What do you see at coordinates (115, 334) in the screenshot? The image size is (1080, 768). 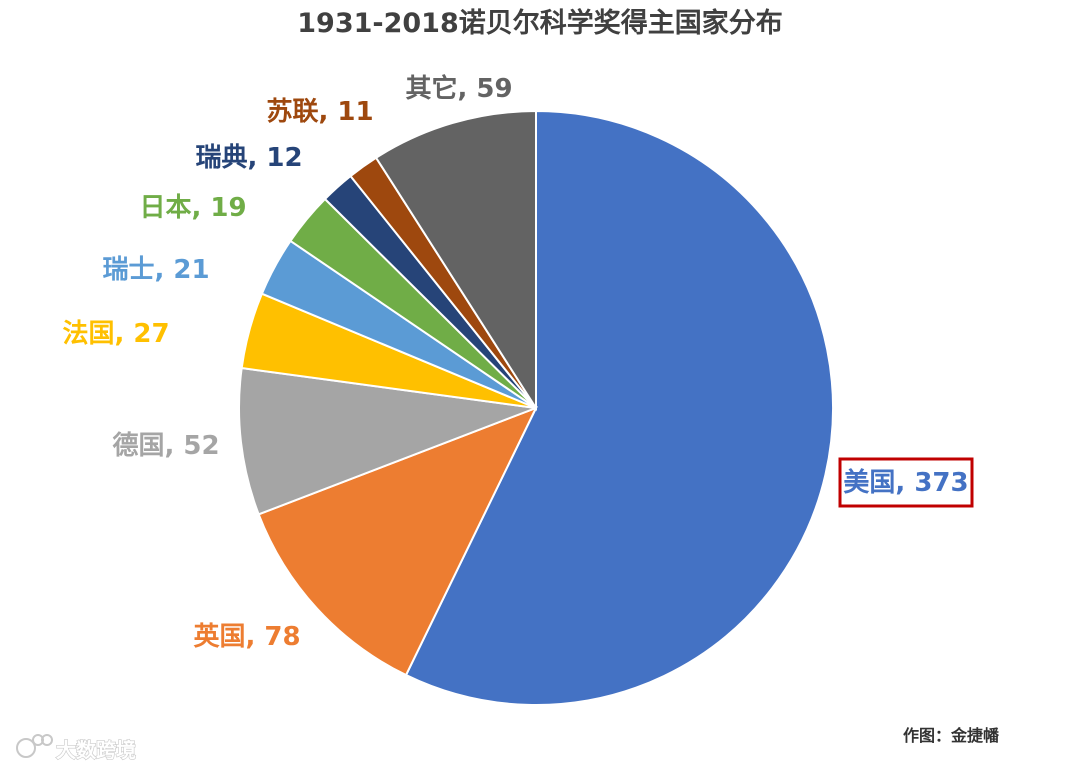 I see `slice-label: 法国, 27` at bounding box center [115, 334].